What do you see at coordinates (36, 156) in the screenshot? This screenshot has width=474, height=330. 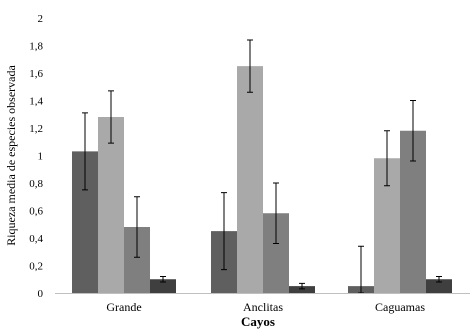 I see `y-axis-ticks: 0 0,2 0,4 0,6 0,8 1 1,2 1,4 1,6 1,8 2` at bounding box center [36, 156].